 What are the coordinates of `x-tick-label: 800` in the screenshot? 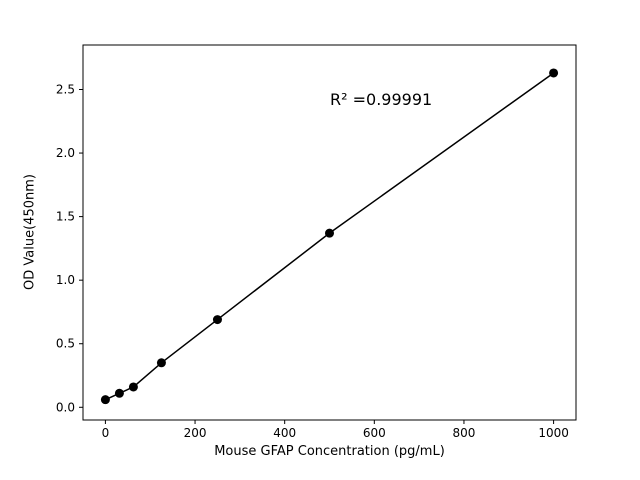 It's located at (464, 433).